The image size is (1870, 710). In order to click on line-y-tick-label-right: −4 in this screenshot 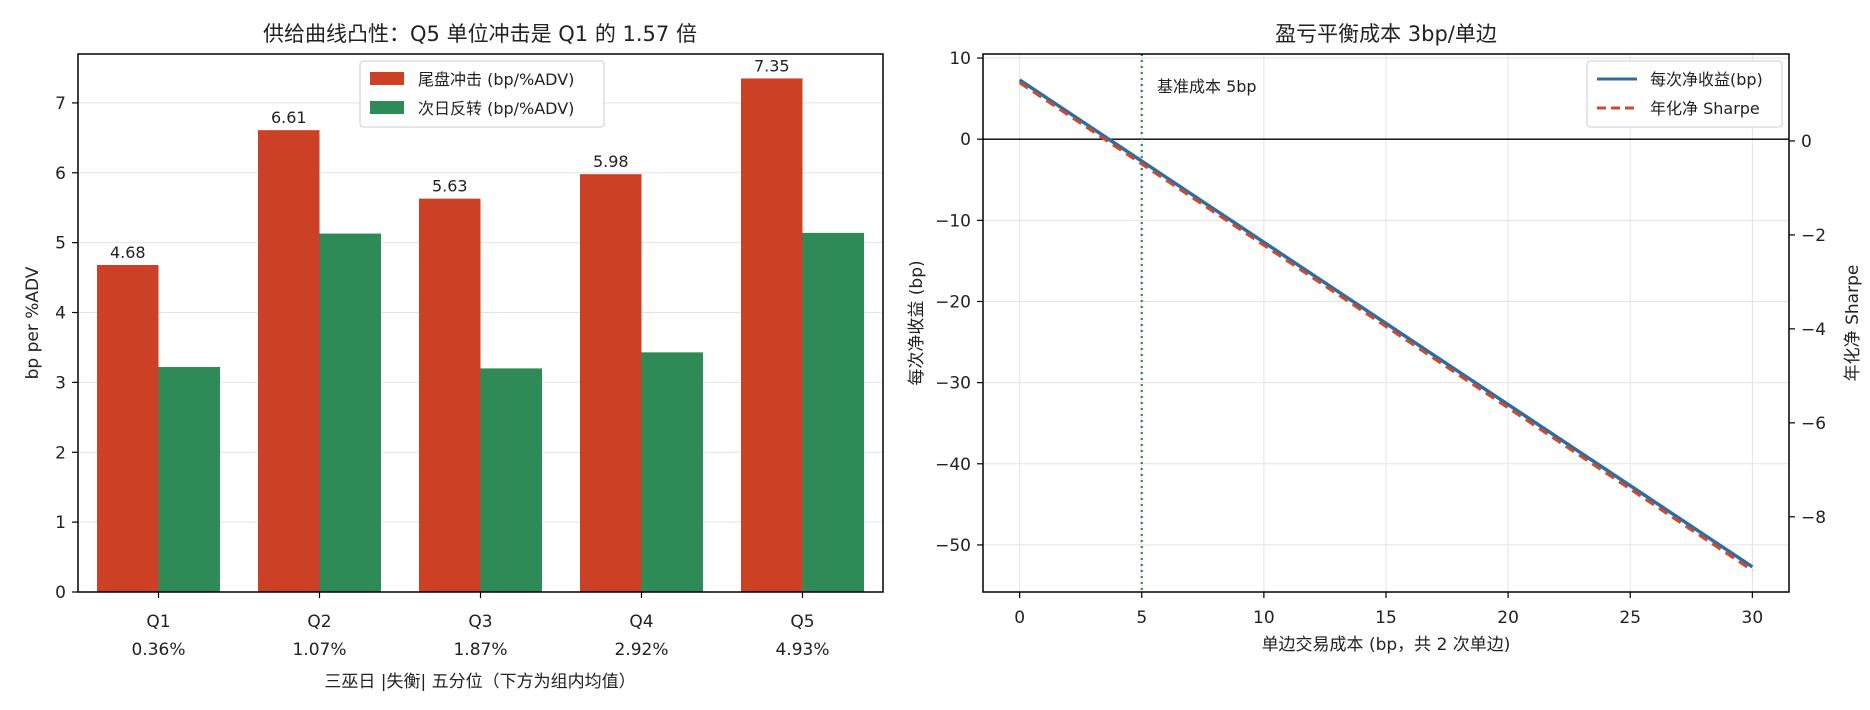, I will do `click(1813, 330)`.